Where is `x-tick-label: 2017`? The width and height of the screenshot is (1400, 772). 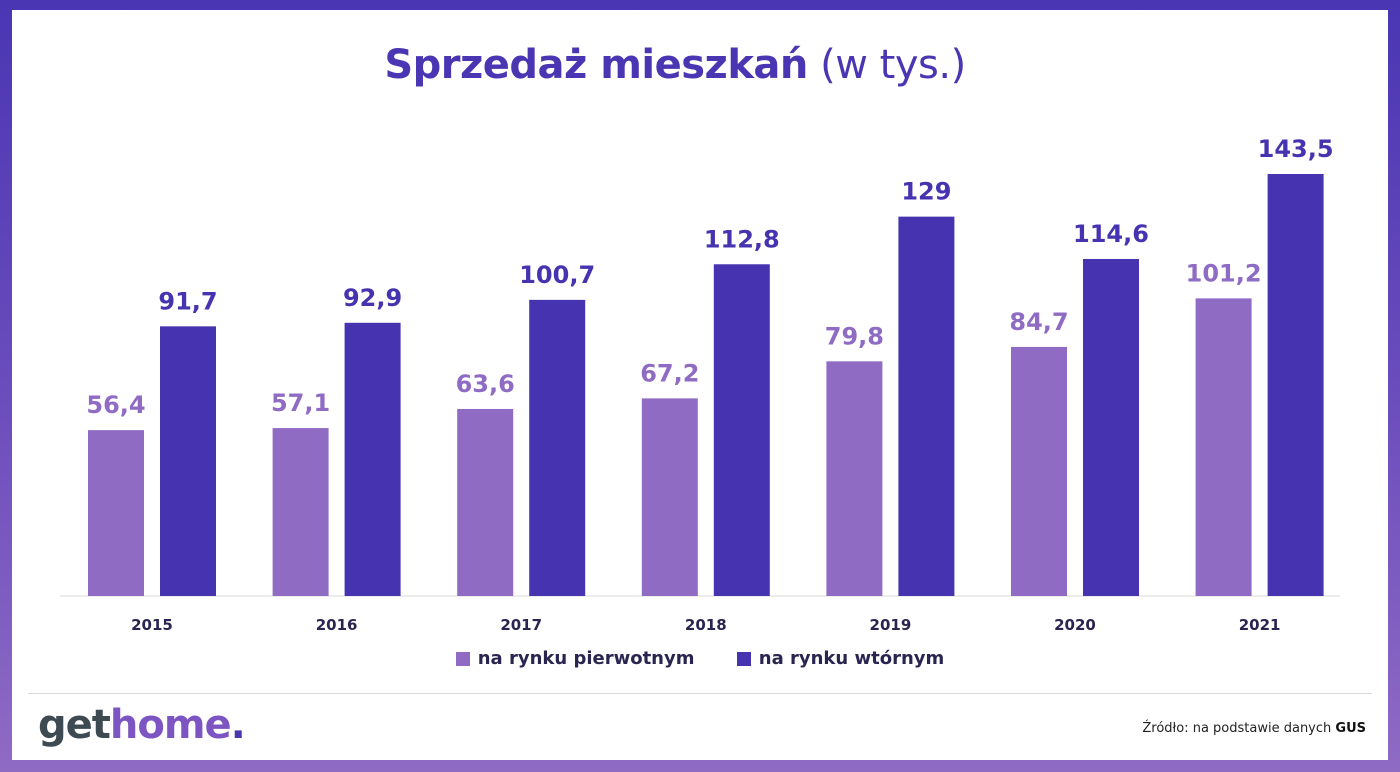
x-tick-label: 2017 is located at coordinates (521, 625).